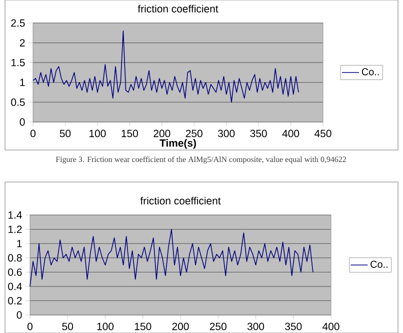 This screenshot has height=333, width=403. What do you see at coordinates (15, 272) in the screenshot?
I see `y-tick-label: 0.6` at bounding box center [15, 272].